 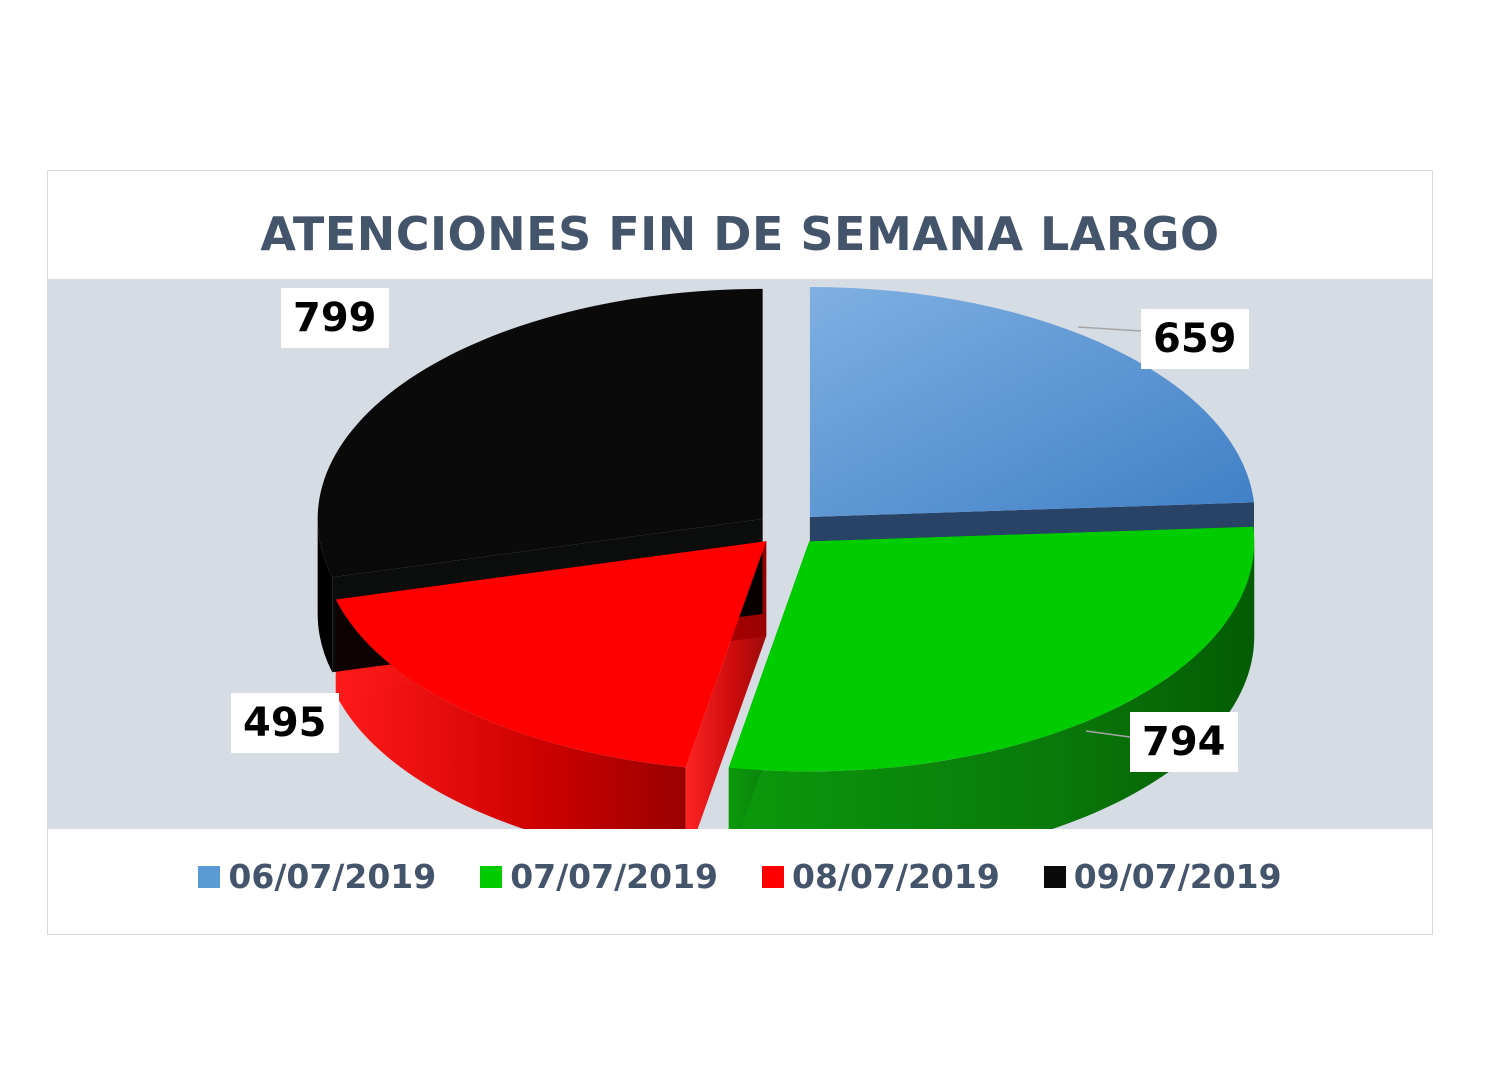 What do you see at coordinates (740, 234) in the screenshot?
I see `chart-title: ATENCIONES FIN DE SEMANA LARGO` at bounding box center [740, 234].